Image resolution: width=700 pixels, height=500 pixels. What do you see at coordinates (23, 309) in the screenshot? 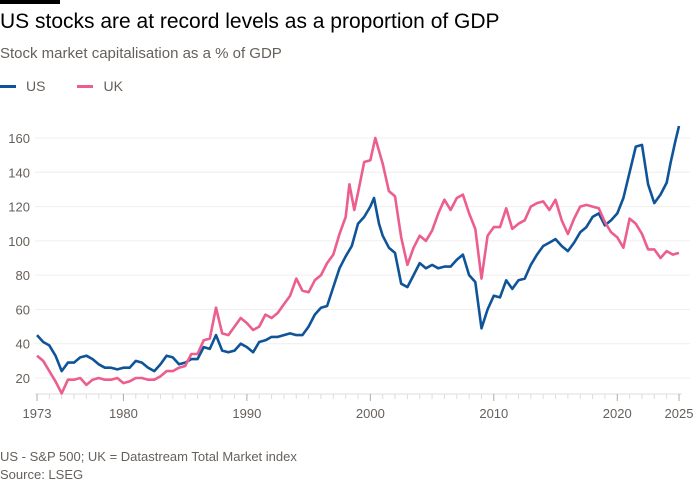
I see `y-tick-label: 60` at bounding box center [23, 309].